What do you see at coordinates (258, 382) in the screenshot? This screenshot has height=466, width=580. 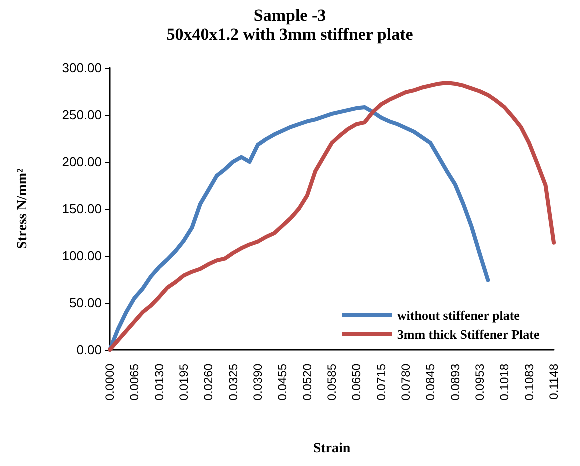 I see `x-tick-label: 0.0390` at bounding box center [258, 382].